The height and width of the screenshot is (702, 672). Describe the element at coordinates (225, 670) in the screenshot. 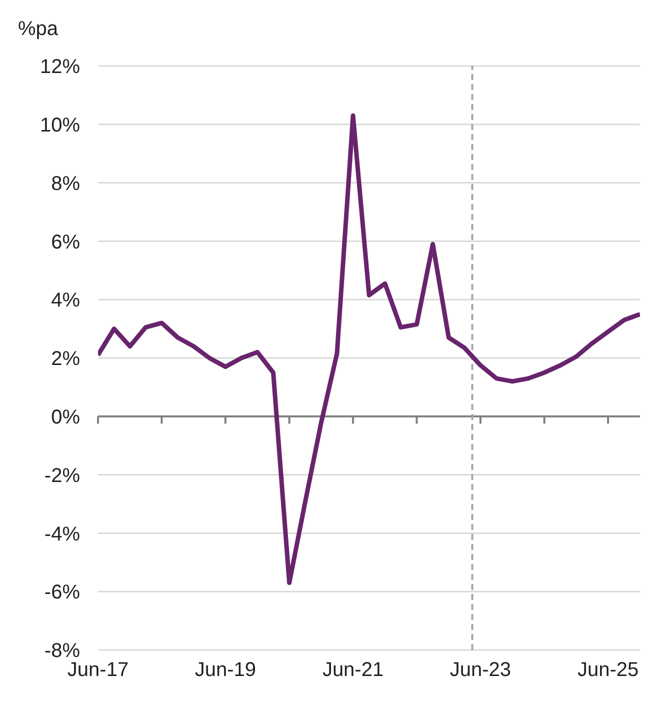

I see `x-tick-label: Jun-19` at that location.